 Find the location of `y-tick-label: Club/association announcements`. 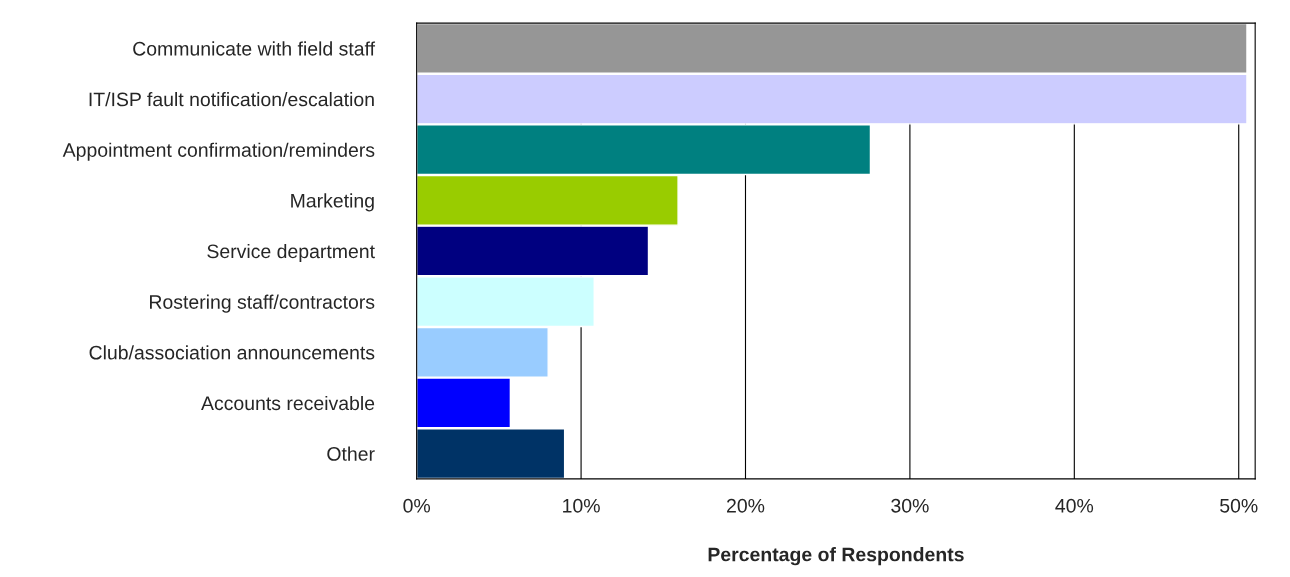

y-tick-label: Club/association announcements is located at coordinates (232, 352).